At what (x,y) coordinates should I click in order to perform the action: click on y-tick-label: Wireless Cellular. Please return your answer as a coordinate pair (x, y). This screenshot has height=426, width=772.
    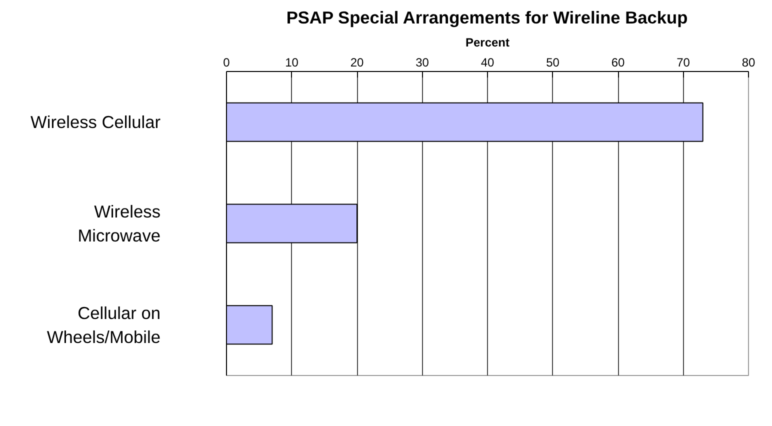
    Looking at the image, I should click on (95, 122).